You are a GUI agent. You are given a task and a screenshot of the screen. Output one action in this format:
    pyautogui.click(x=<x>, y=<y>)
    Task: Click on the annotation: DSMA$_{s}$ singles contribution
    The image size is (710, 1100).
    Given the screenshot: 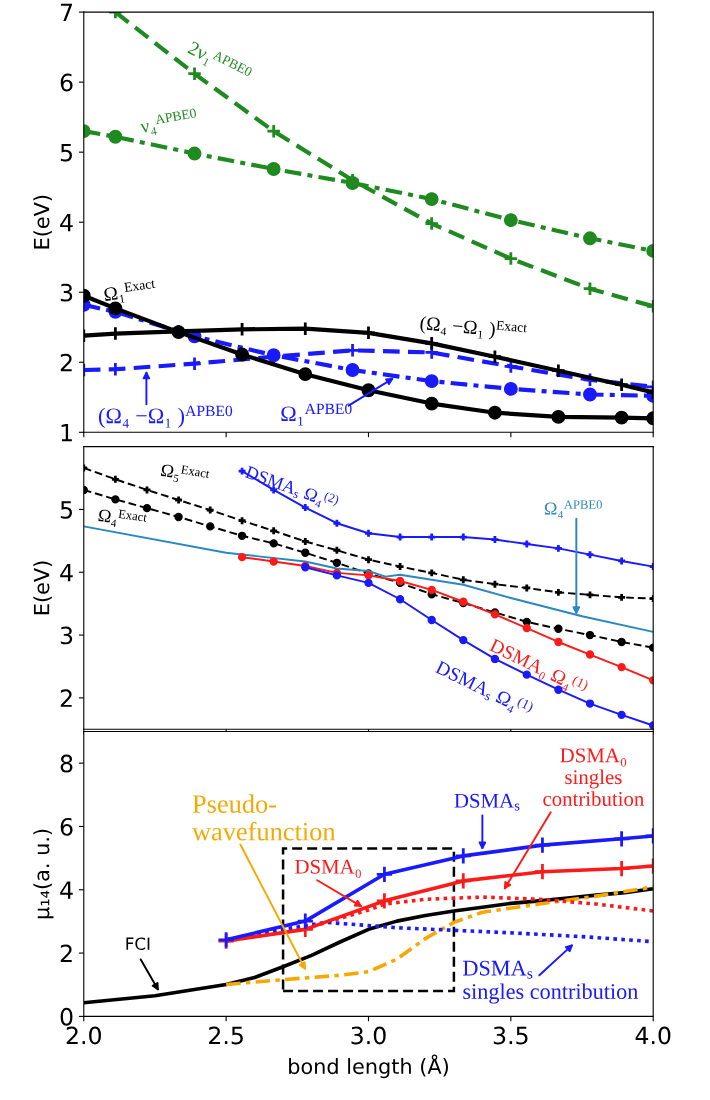 What is the action you would take?
    pyautogui.click(x=551, y=982)
    